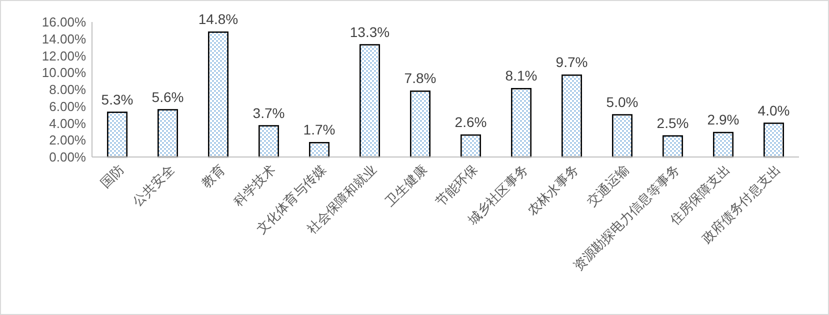 This screenshot has width=829, height=315. What do you see at coordinates (370, 32) in the screenshot?
I see `data-label: 13.3%` at bounding box center [370, 32].